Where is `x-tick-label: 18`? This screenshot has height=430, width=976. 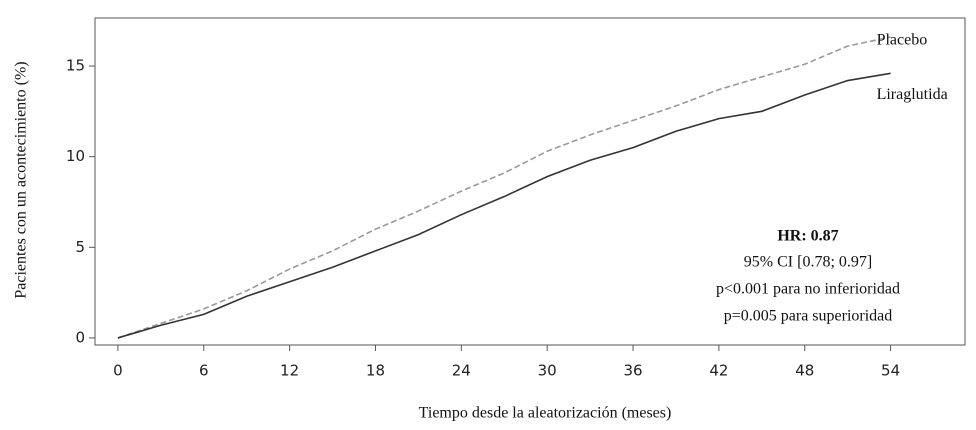
x-tick-label: 18 is located at coordinates (375, 371).